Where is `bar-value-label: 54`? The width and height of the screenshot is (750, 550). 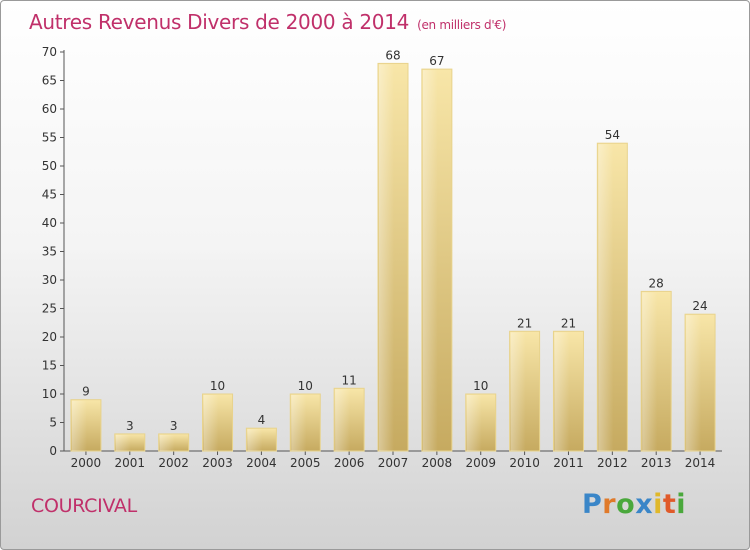
bar-value-label: 54 is located at coordinates (612, 135).